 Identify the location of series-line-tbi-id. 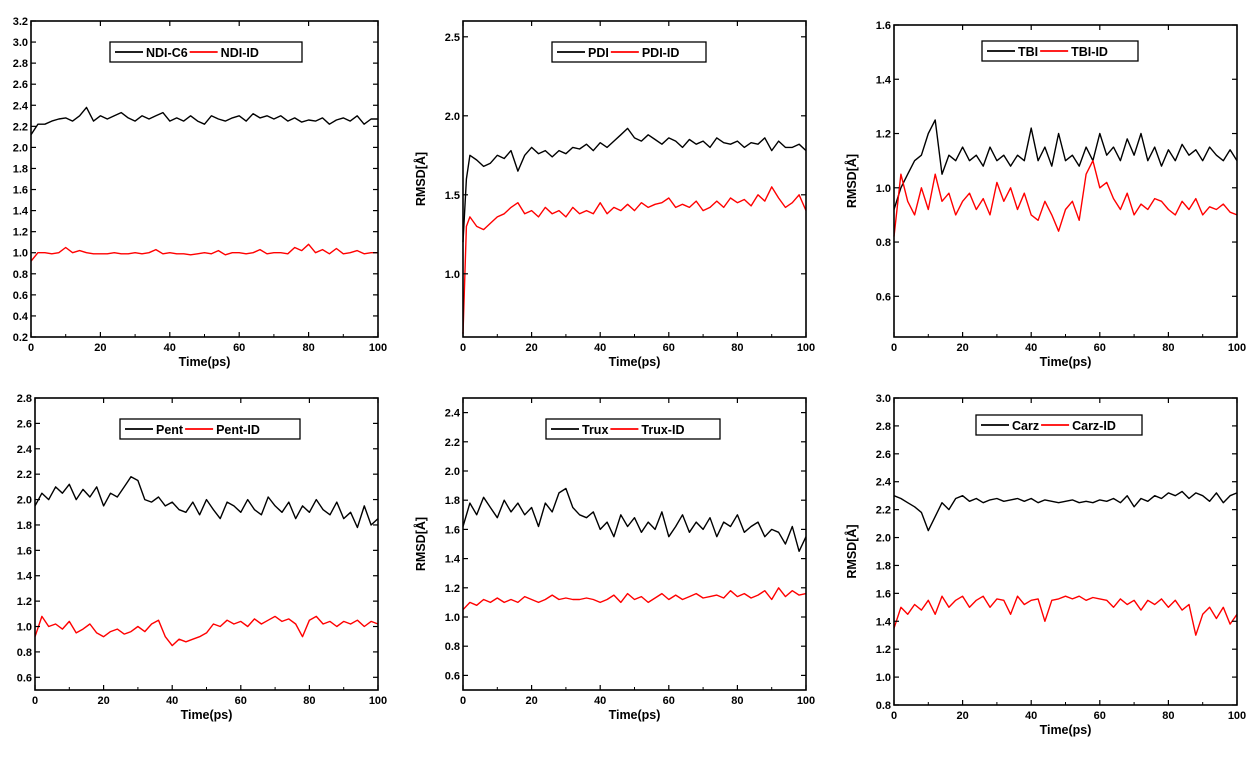
(1065, 198).